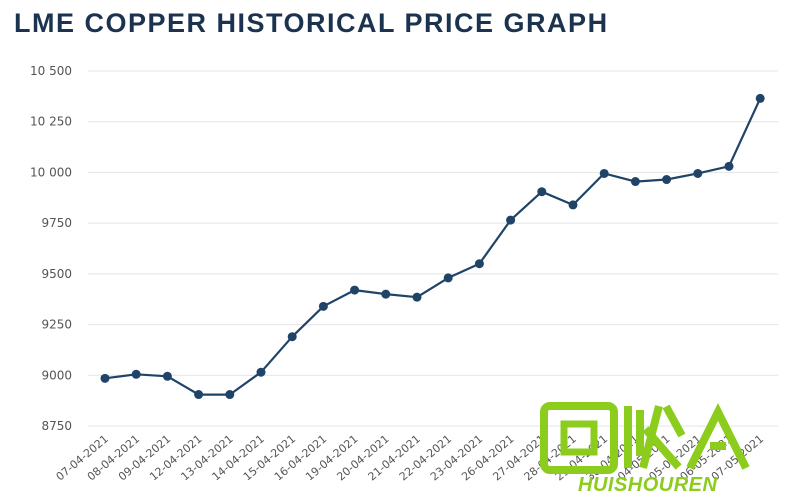  I want to click on y-tick-label: 9500, so click(56, 274).